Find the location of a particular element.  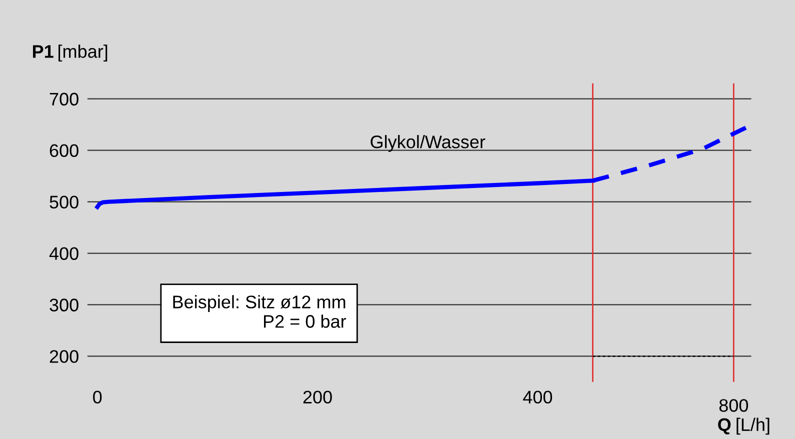

text: 800 is located at coordinates (733, 405).